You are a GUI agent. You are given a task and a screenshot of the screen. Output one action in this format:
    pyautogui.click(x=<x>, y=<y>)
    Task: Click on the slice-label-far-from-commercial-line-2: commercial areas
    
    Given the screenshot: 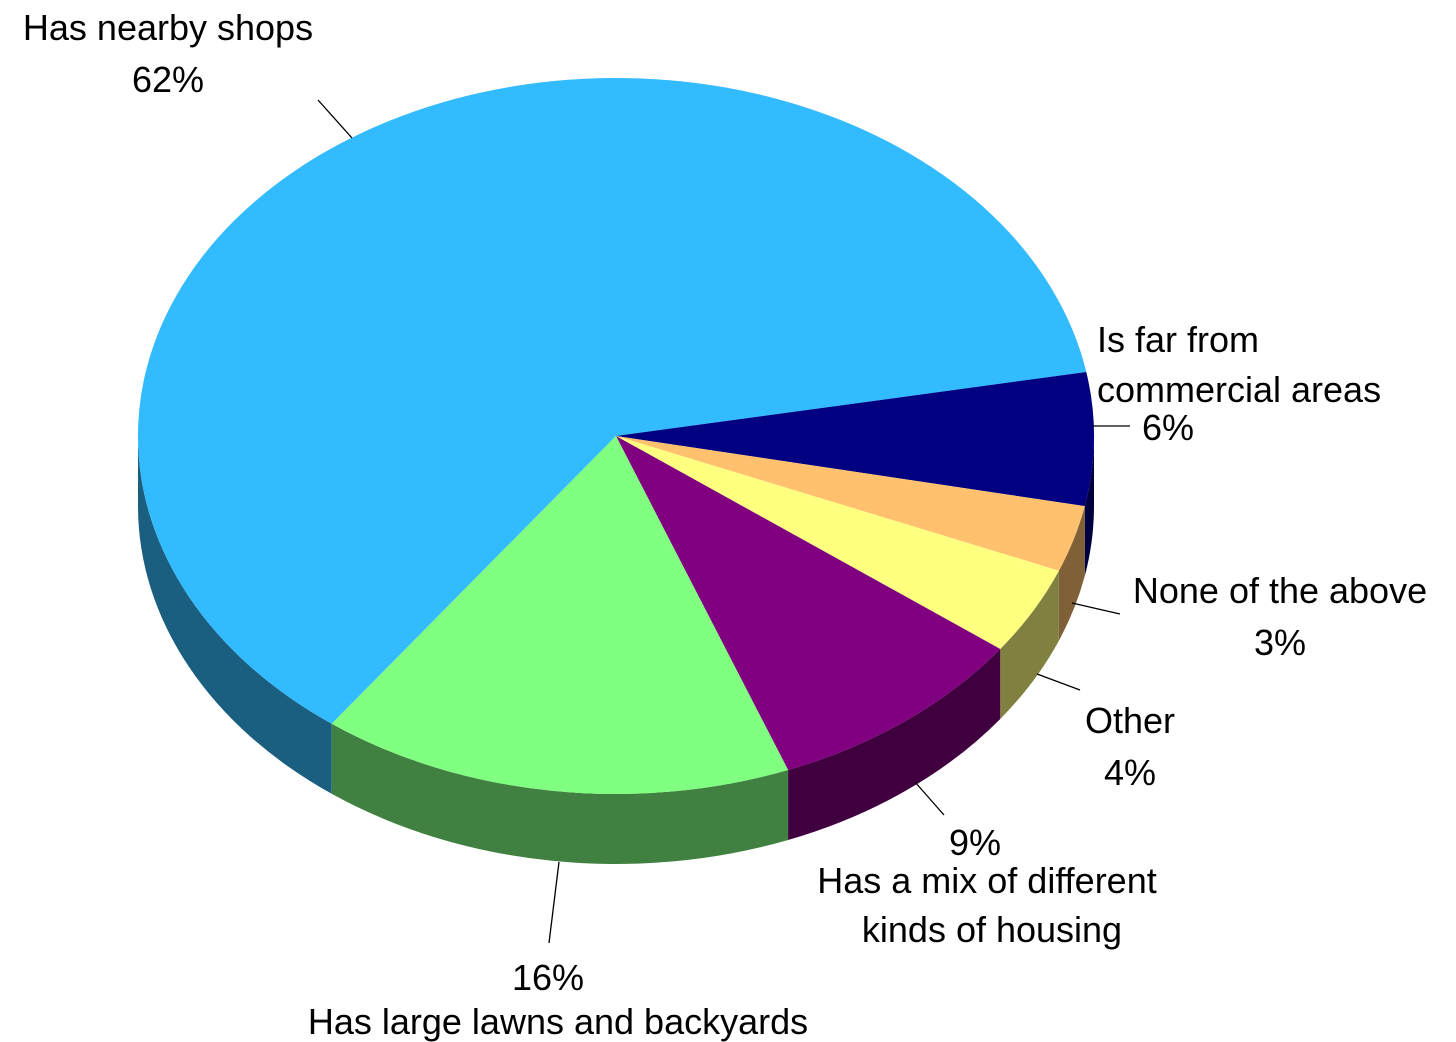 What is the action you would take?
    pyautogui.click(x=1239, y=389)
    